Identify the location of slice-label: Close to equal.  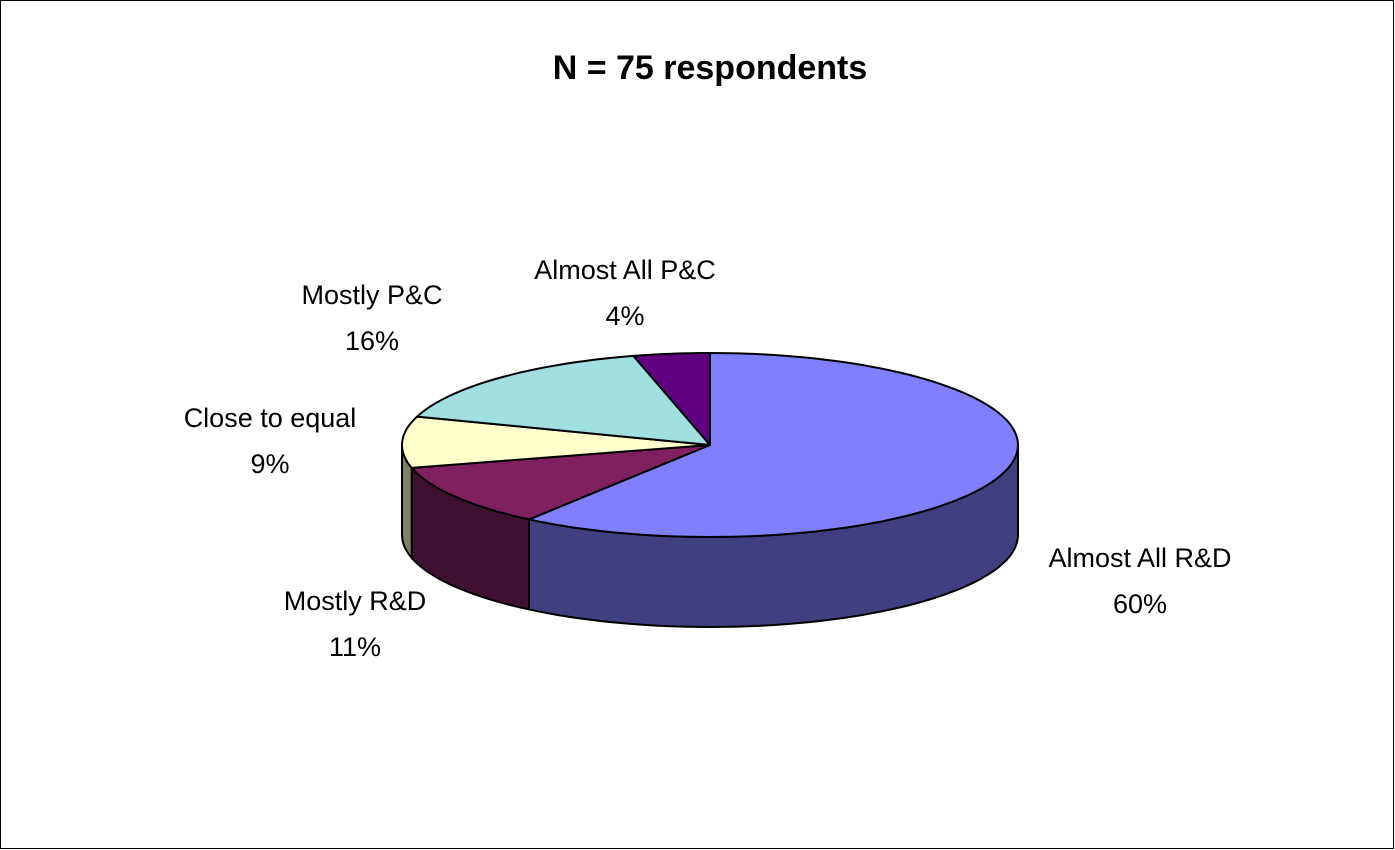
(270, 418).